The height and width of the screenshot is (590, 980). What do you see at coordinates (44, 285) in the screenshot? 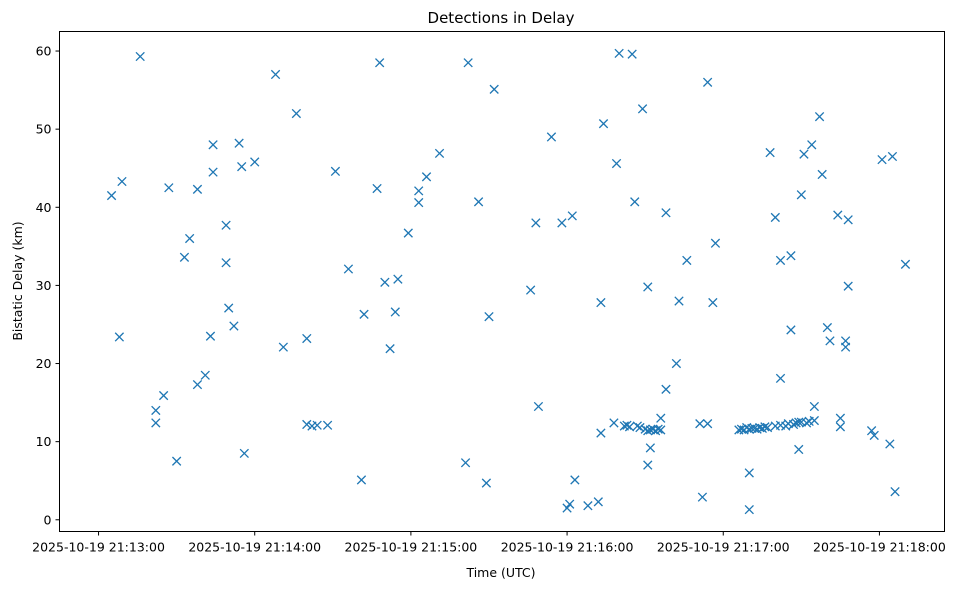
I see `y-tick-label: 30` at bounding box center [44, 285].